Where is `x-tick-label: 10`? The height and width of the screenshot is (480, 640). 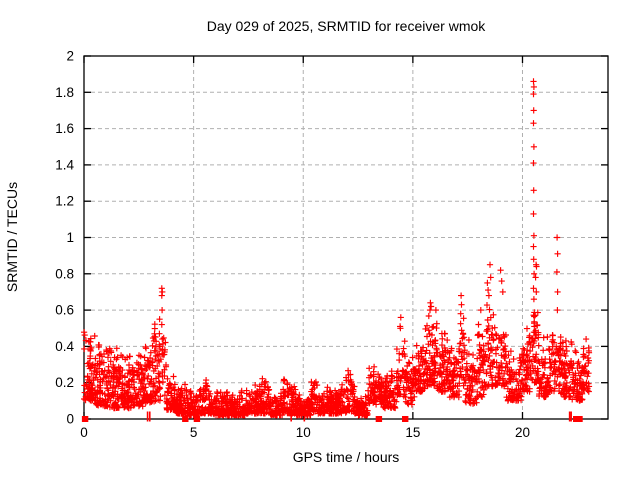 x-tick-label: 10 is located at coordinates (303, 432).